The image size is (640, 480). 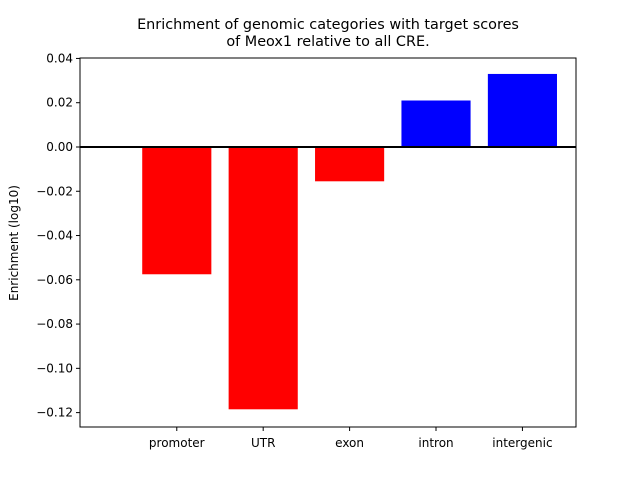 What do you see at coordinates (54, 413) in the screenshot?
I see `y-tick-label: −0.12` at bounding box center [54, 413].